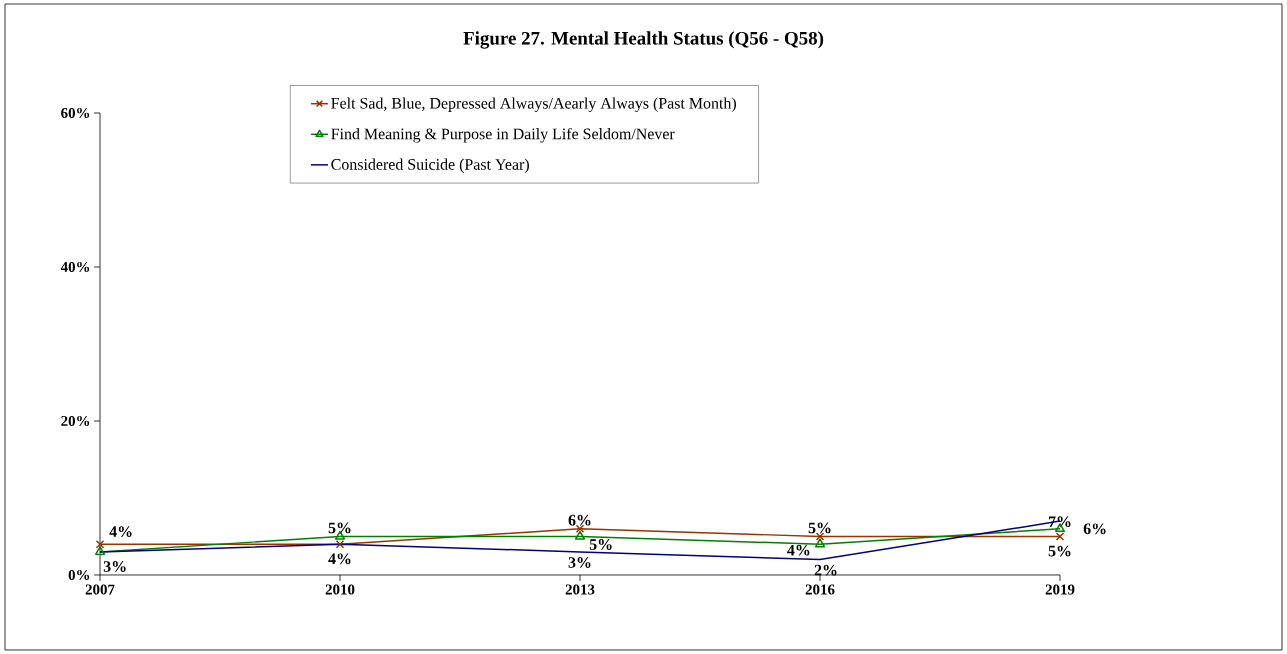  Describe the element at coordinates (580, 589) in the screenshot. I see `x-tick-label: 2013` at that location.